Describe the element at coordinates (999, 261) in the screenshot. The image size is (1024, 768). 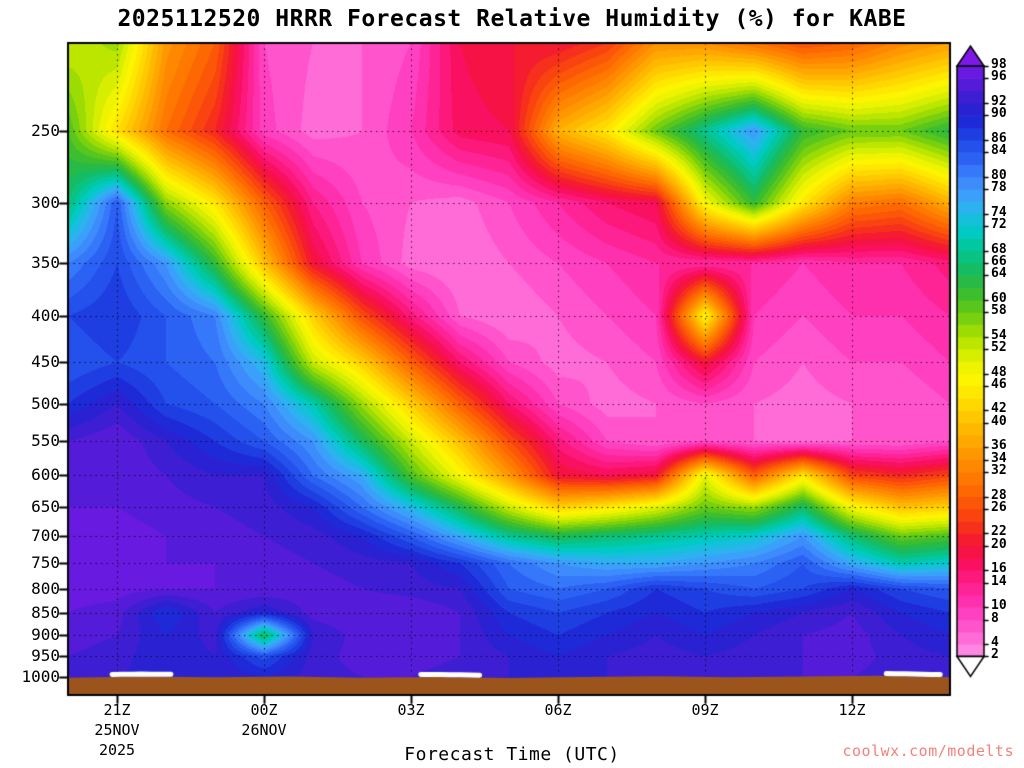
I see `colorbar-tick-label: 66` at that location.